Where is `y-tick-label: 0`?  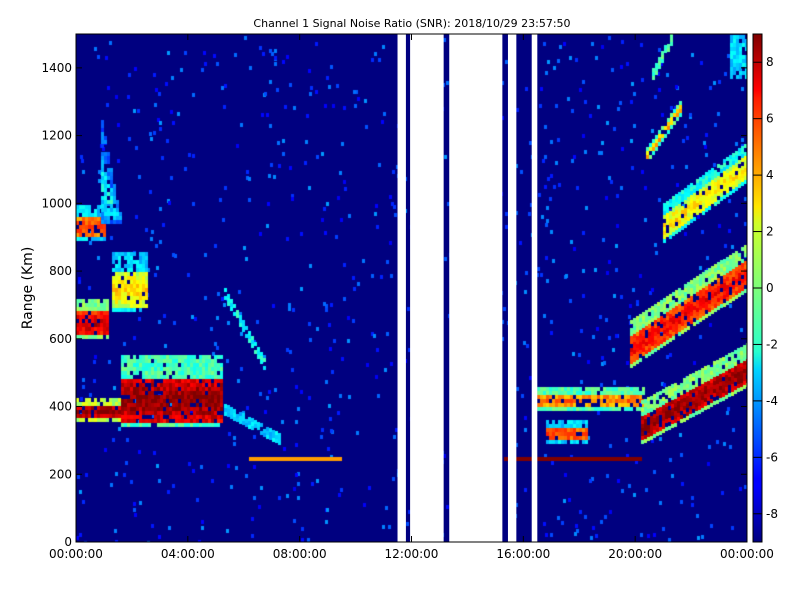 y-tick-label: 0 is located at coordinates (68, 542).